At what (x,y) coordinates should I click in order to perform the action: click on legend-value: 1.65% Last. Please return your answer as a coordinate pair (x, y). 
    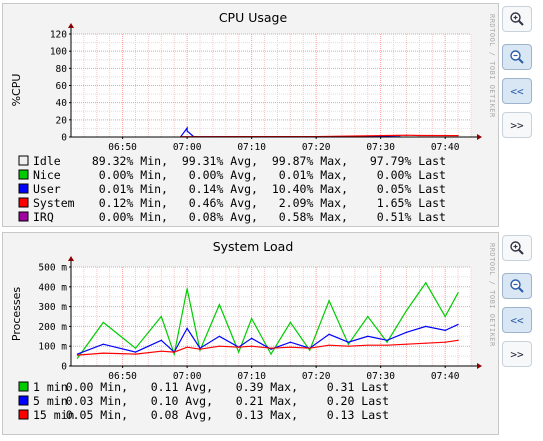
    Looking at the image, I should click on (411, 203).